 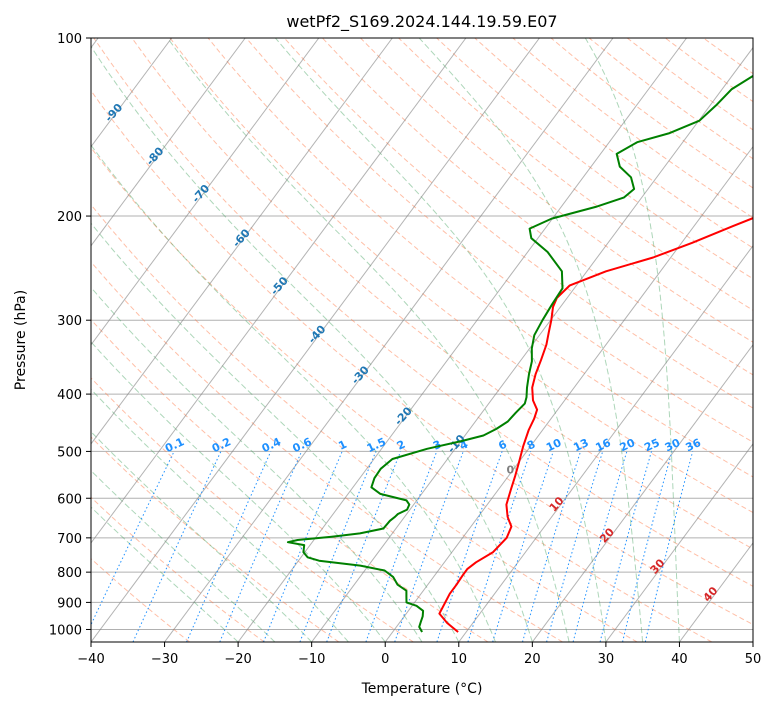 I want to click on y-tick-label: 300, so click(x=69, y=321).